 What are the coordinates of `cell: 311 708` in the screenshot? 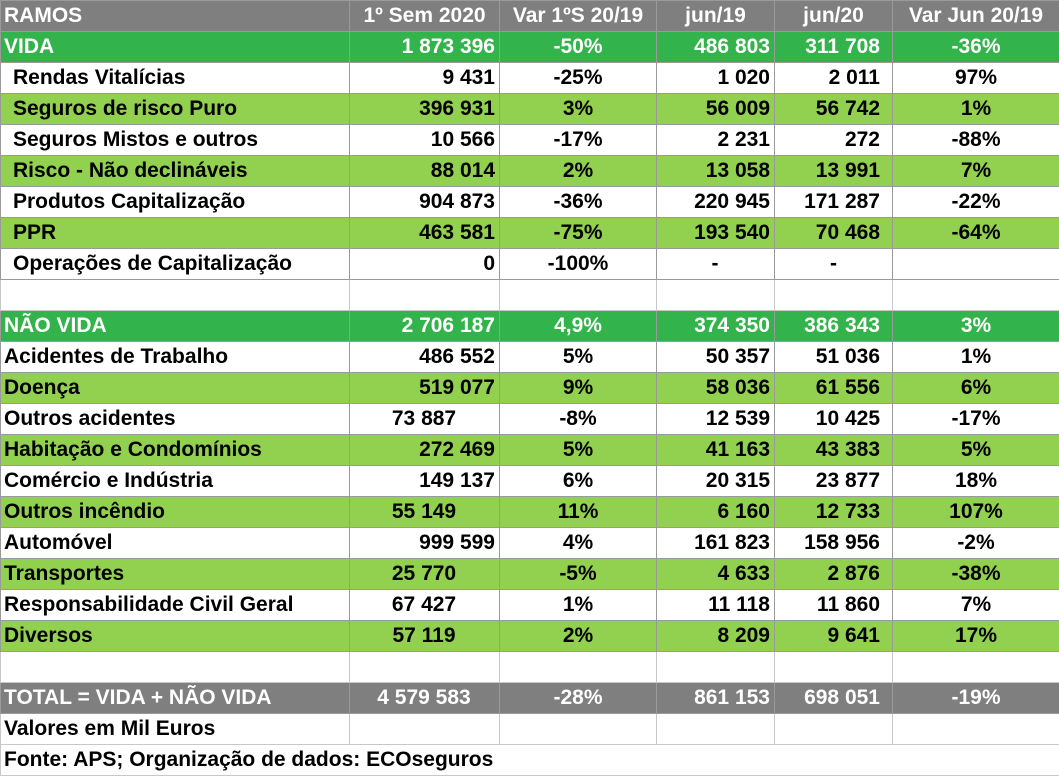 It's located at (833, 47).